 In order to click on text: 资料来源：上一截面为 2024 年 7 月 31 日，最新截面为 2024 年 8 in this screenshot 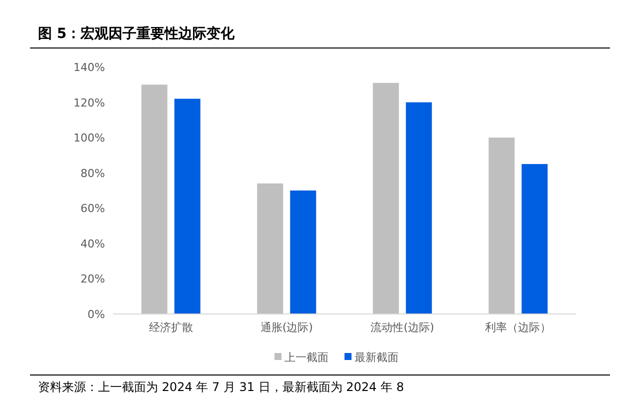, I will do `click(221, 387)`.